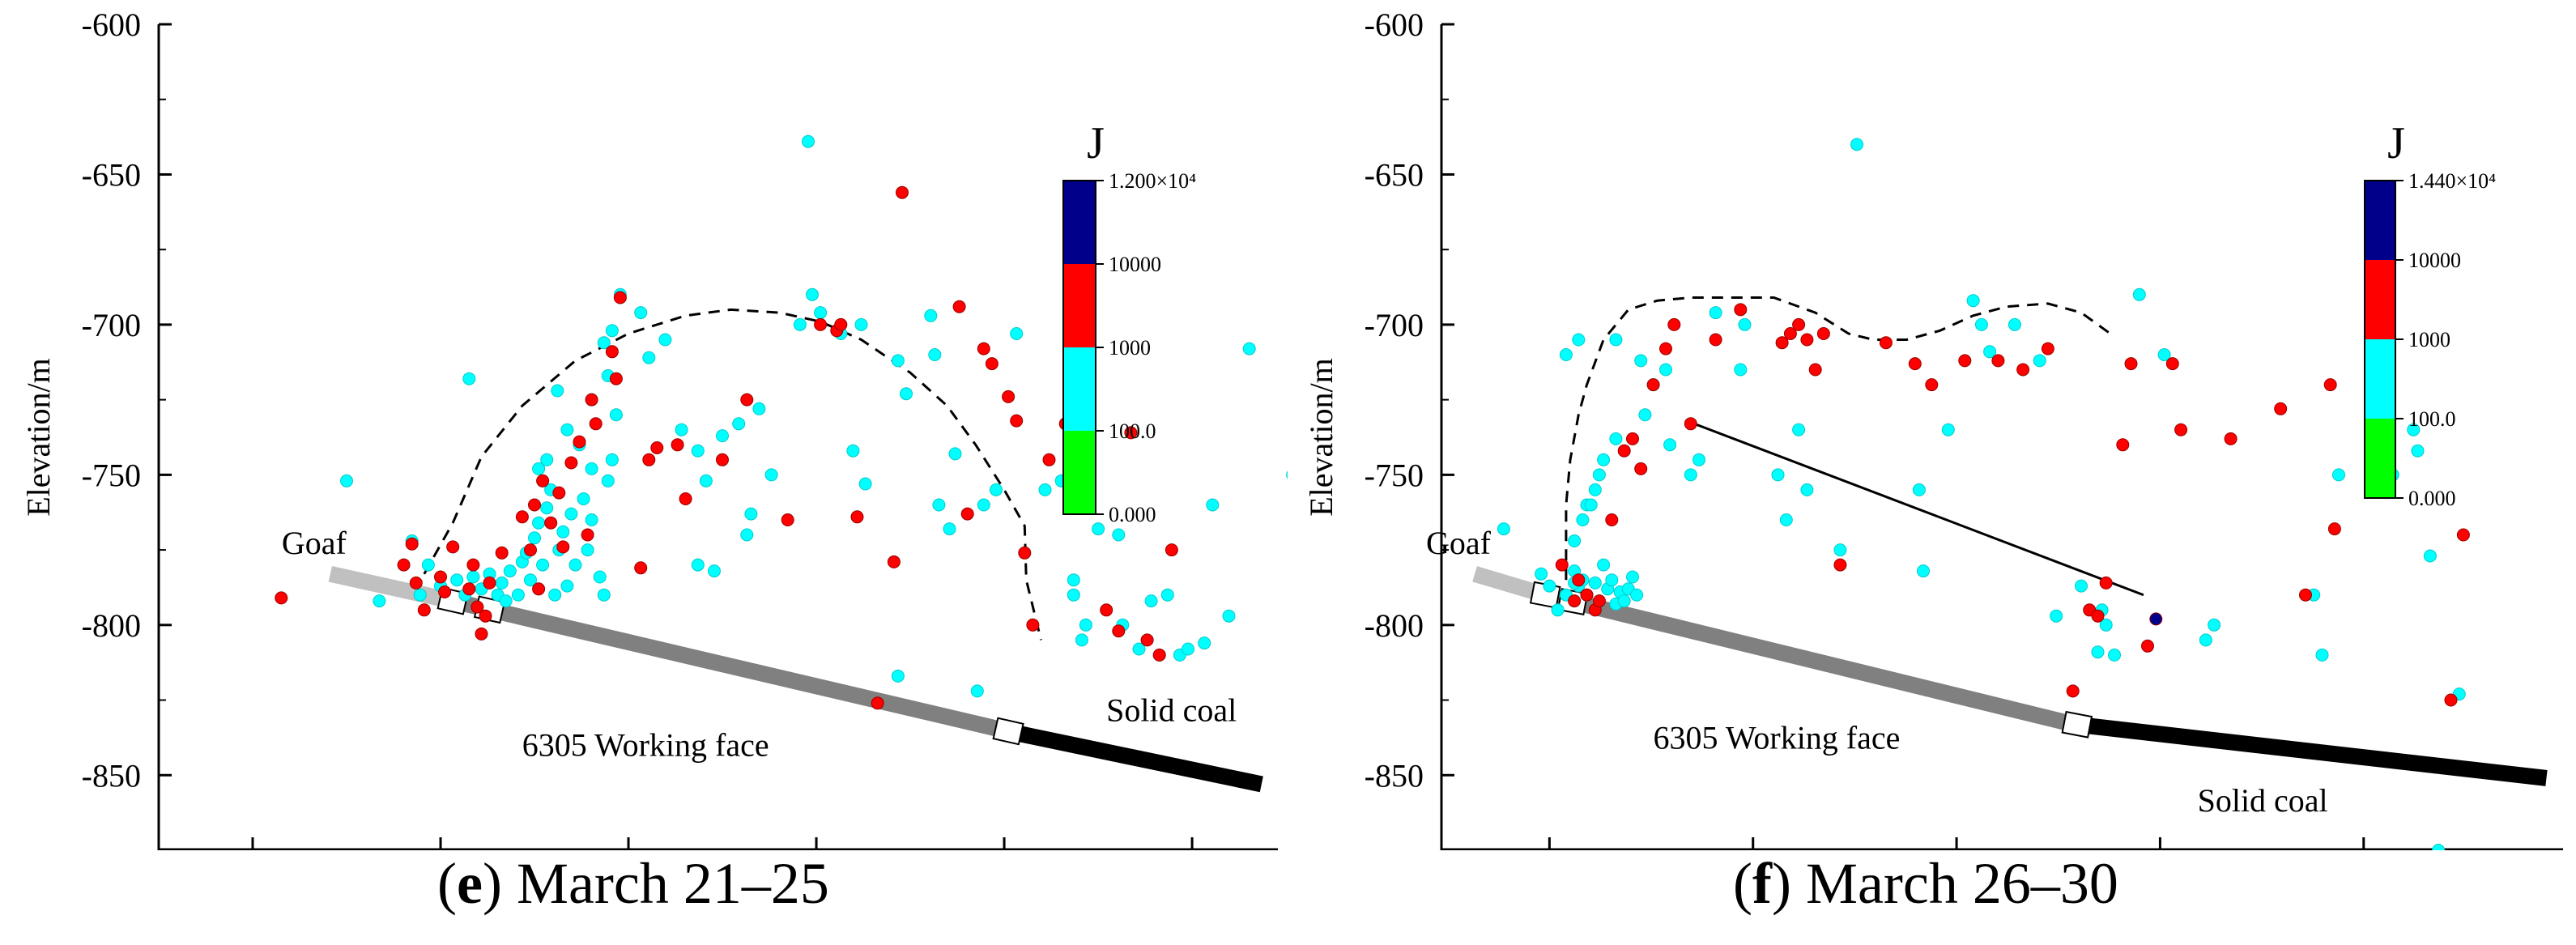 Image resolution: width=2576 pixels, height=945 pixels. What do you see at coordinates (1777, 737) in the screenshot?
I see `working-face-label-f: 6305 Working face` at bounding box center [1777, 737].